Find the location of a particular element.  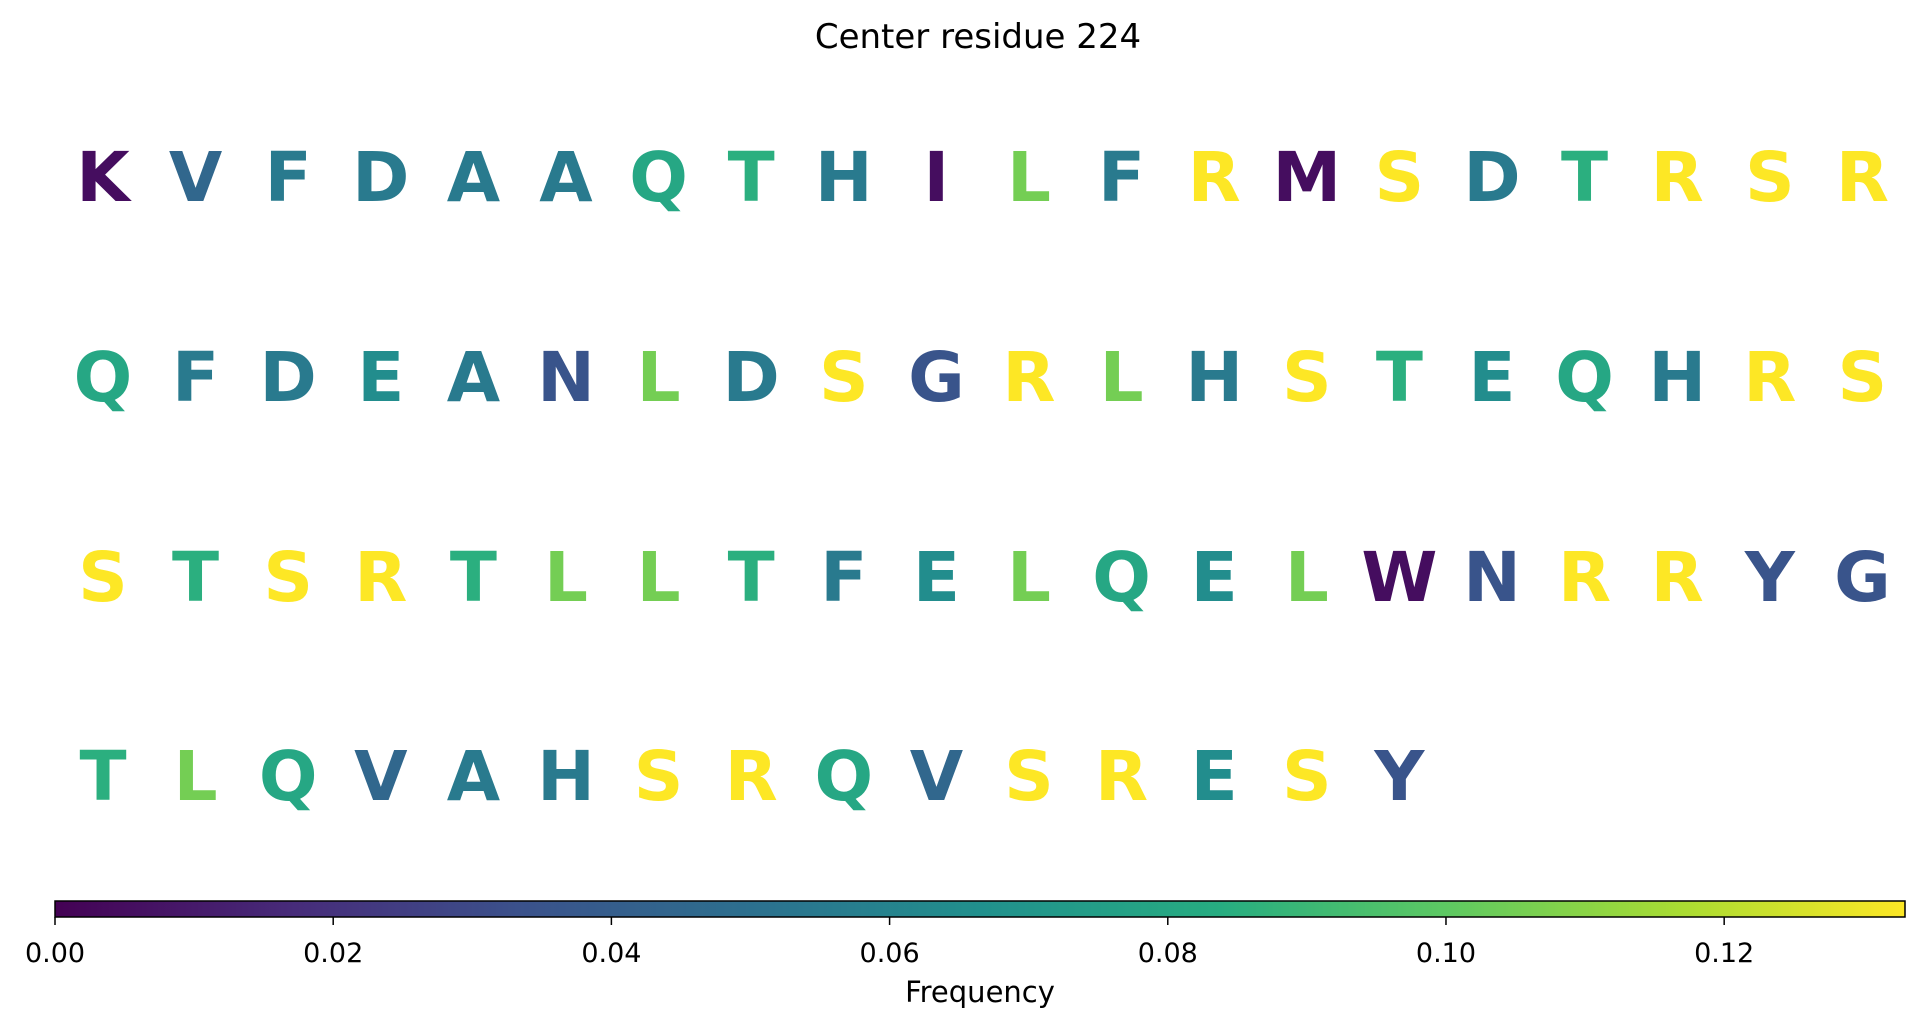

colorbar-gradient is located at coordinates (980, 909).